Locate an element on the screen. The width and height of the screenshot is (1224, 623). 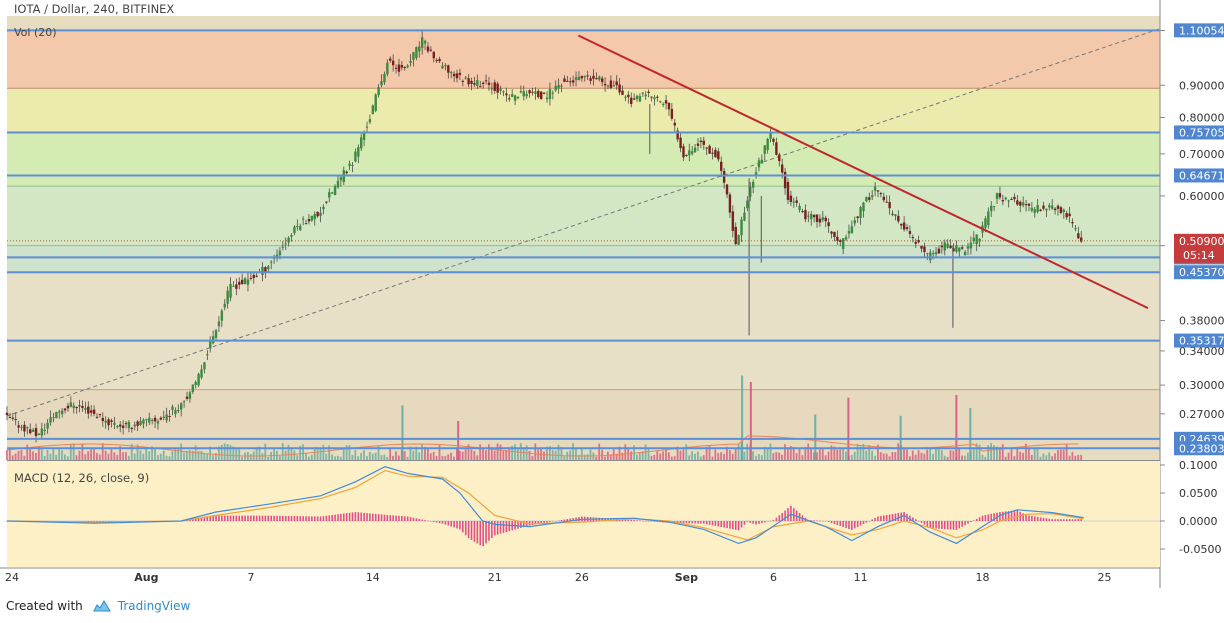
level-tag-label: 0.35317 is located at coordinates (1201, 341).